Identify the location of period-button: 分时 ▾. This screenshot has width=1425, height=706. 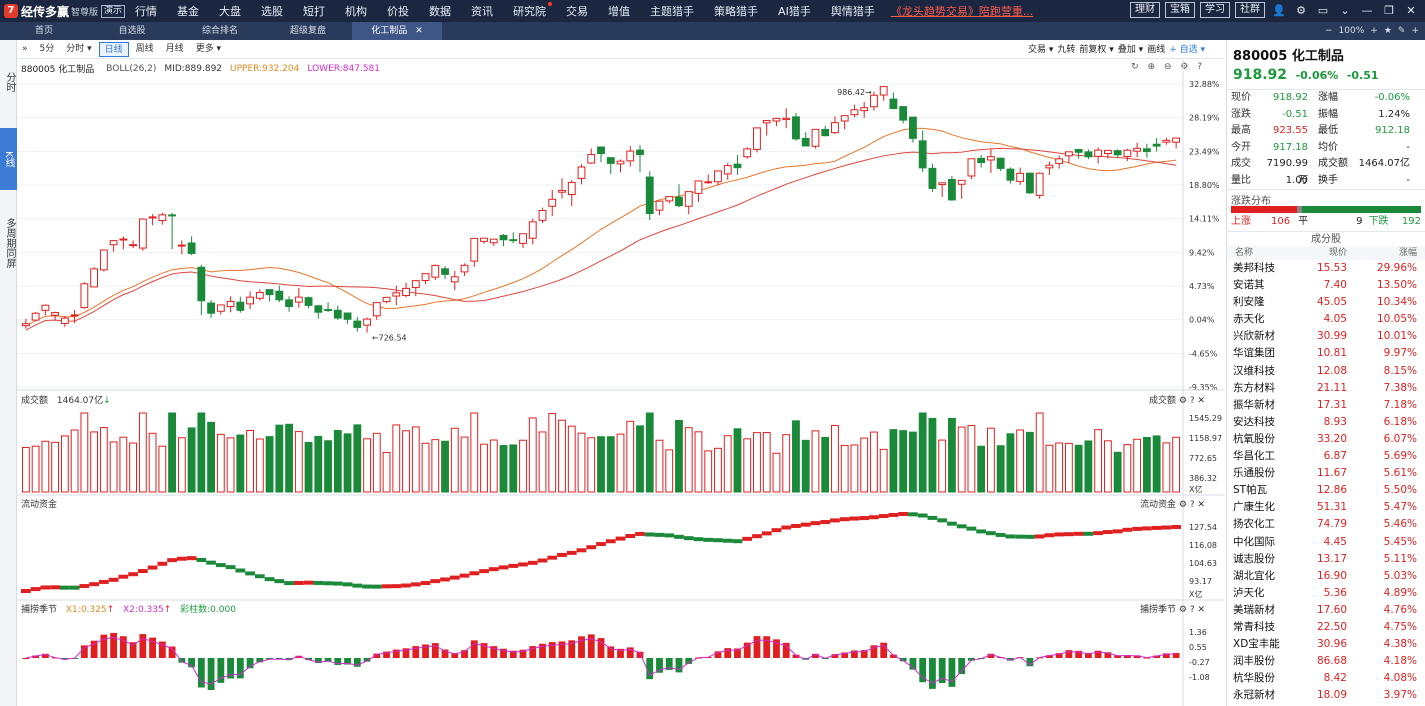
(79, 48).